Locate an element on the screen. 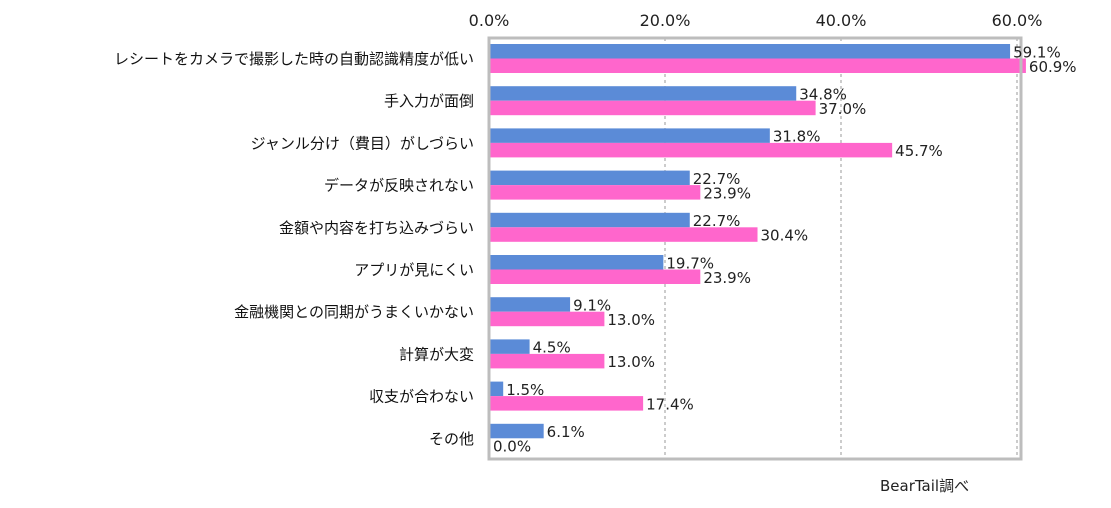 The image size is (1111, 508). data-label: 9.1% is located at coordinates (592, 305).